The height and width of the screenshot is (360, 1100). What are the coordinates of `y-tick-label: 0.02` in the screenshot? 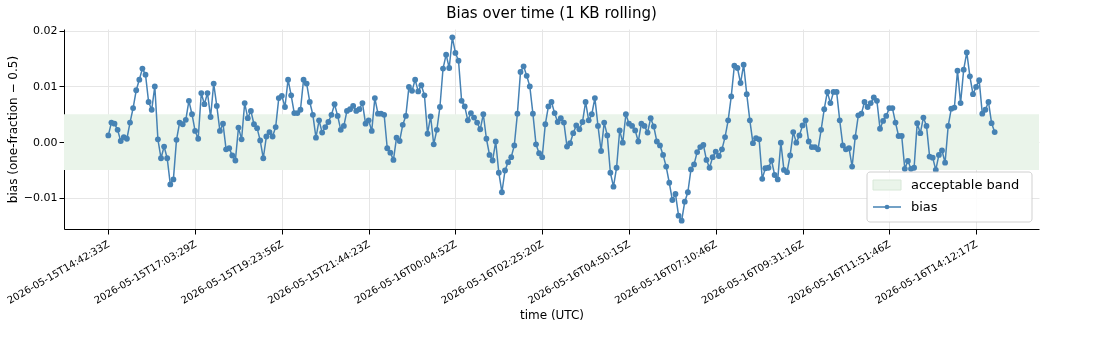 It's located at (45, 31).